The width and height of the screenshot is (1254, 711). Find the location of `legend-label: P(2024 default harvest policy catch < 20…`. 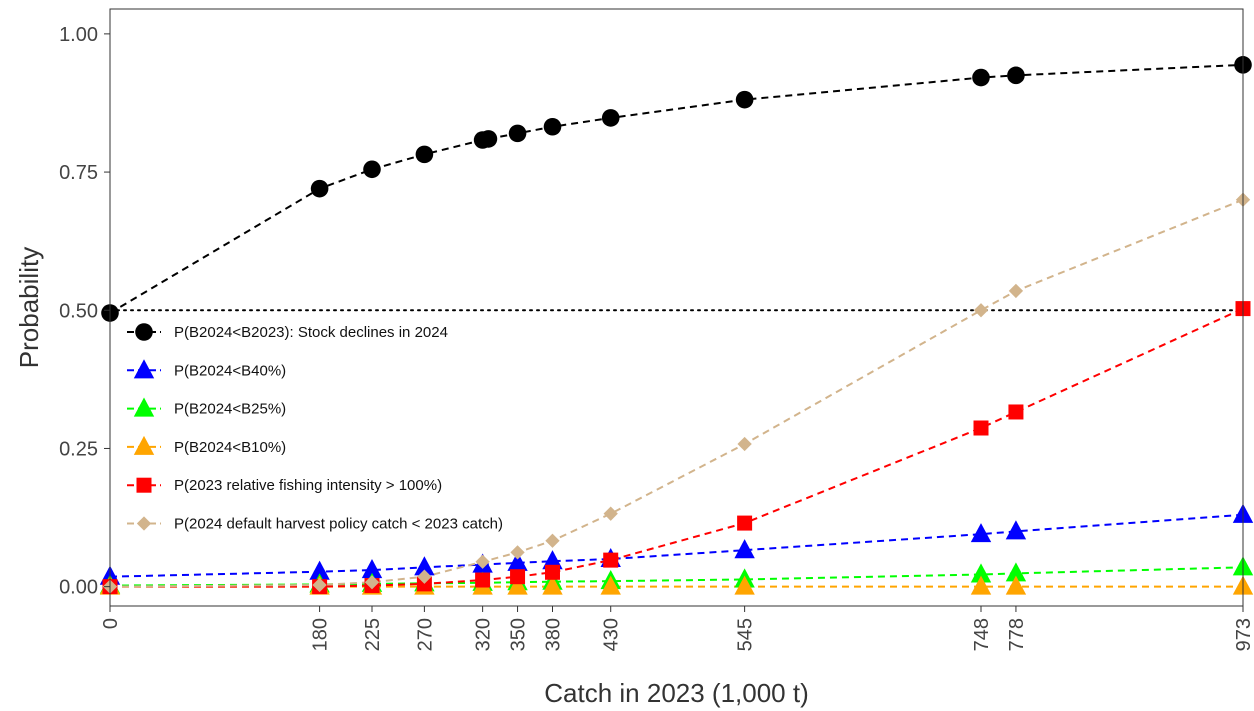

legend-label: P(2024 default harvest policy catch < 20… is located at coordinates (338, 524).